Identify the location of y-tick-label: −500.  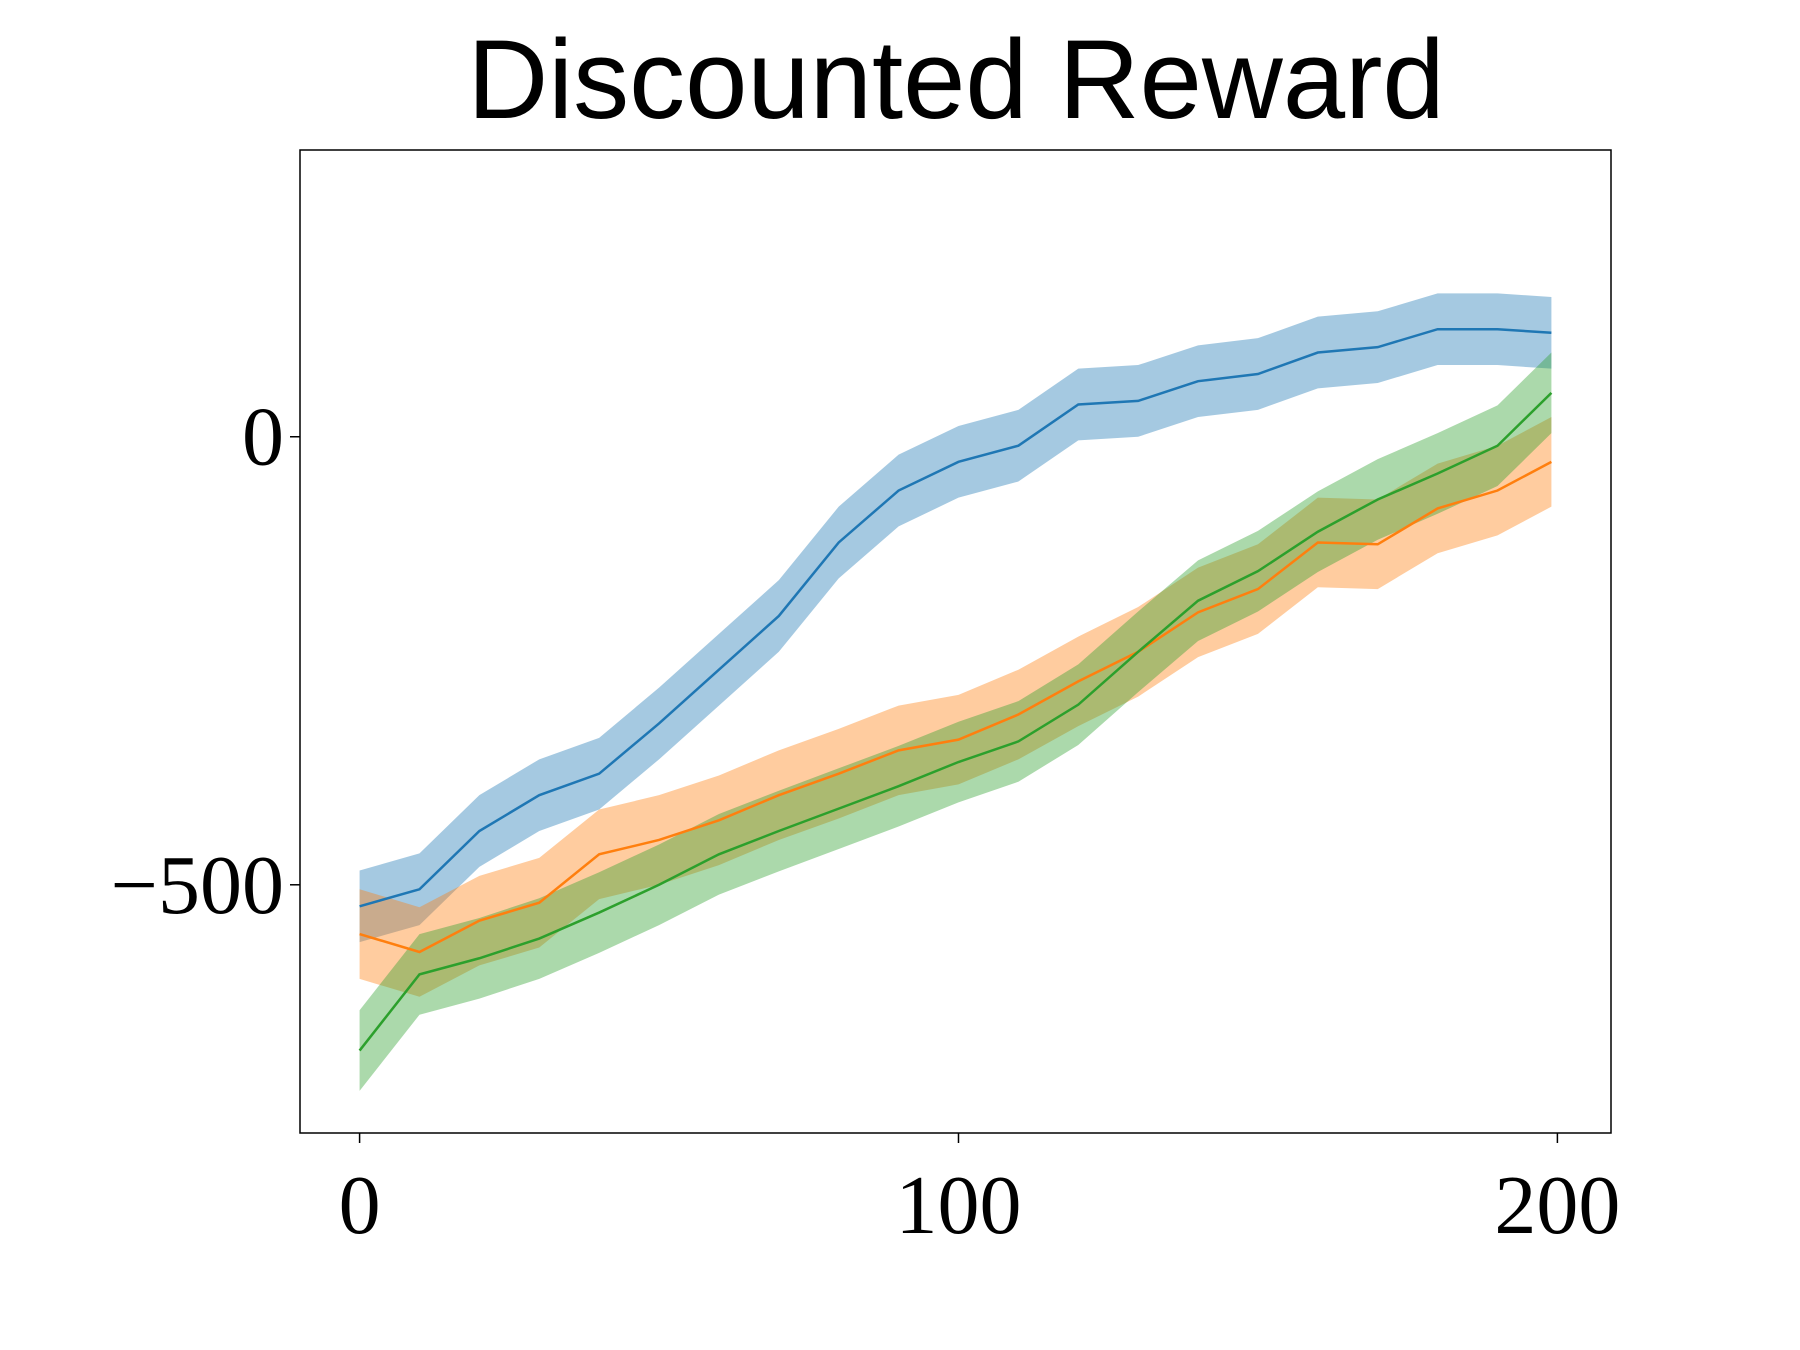
(197, 885).